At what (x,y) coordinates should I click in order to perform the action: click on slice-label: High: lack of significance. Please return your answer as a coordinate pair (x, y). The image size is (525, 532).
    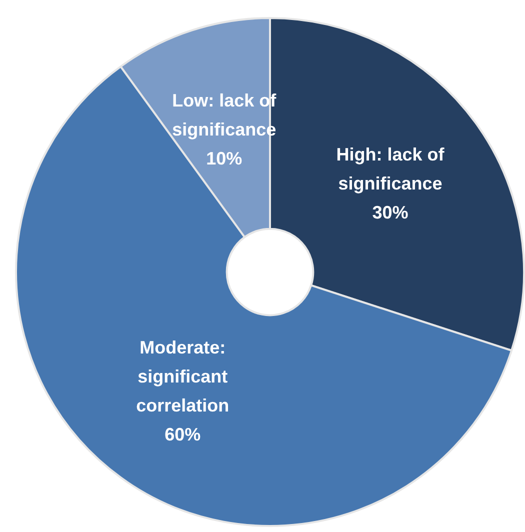
    Looking at the image, I should click on (391, 169).